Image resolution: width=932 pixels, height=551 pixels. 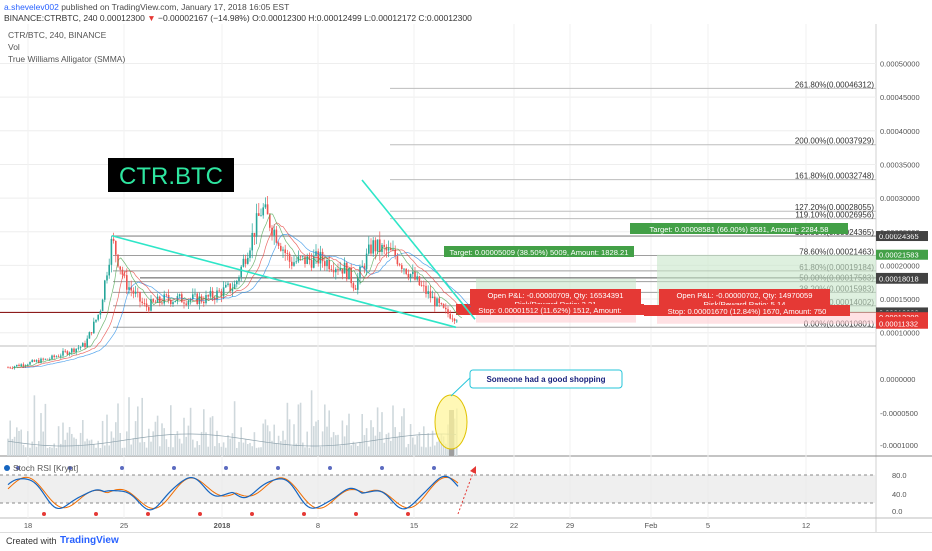 What do you see at coordinates (744, 299) in the screenshot?
I see `right-pnl-label-box` at bounding box center [744, 299].